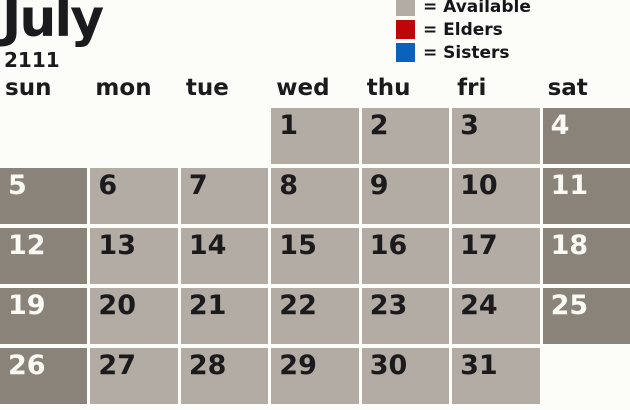 The width and height of the screenshot is (630, 410). I want to click on legend-row-sisters: = Sisters, so click(463, 52).